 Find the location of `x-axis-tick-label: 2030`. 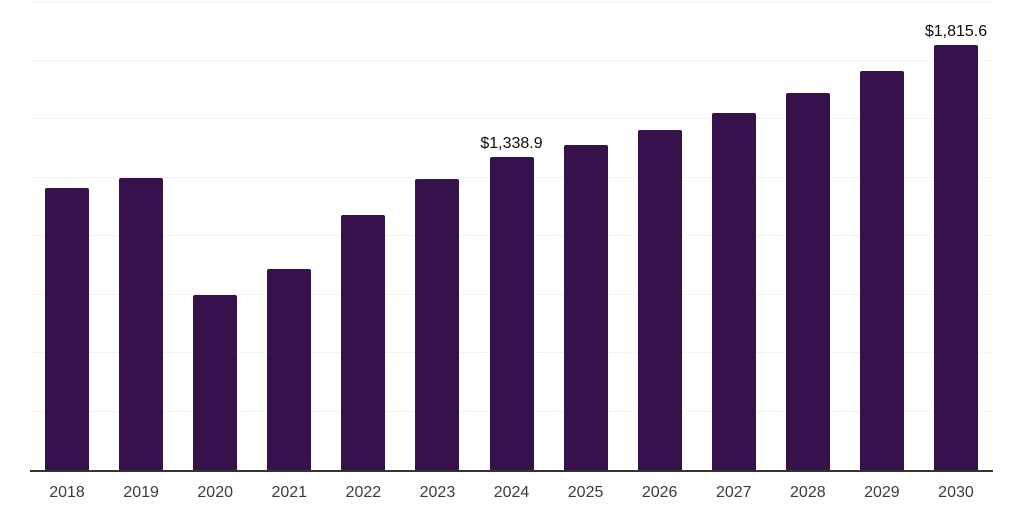

x-axis-tick-label: 2030 is located at coordinates (956, 492).